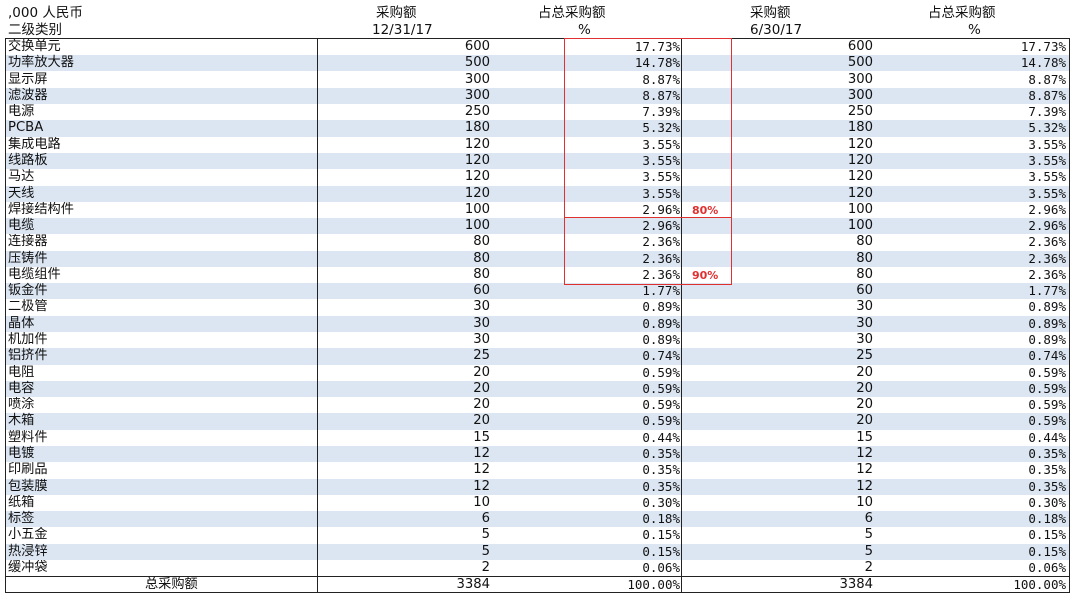  What do you see at coordinates (661, 567) in the screenshot?
I see `row-pct-dec: 0.06%` at bounding box center [661, 567].